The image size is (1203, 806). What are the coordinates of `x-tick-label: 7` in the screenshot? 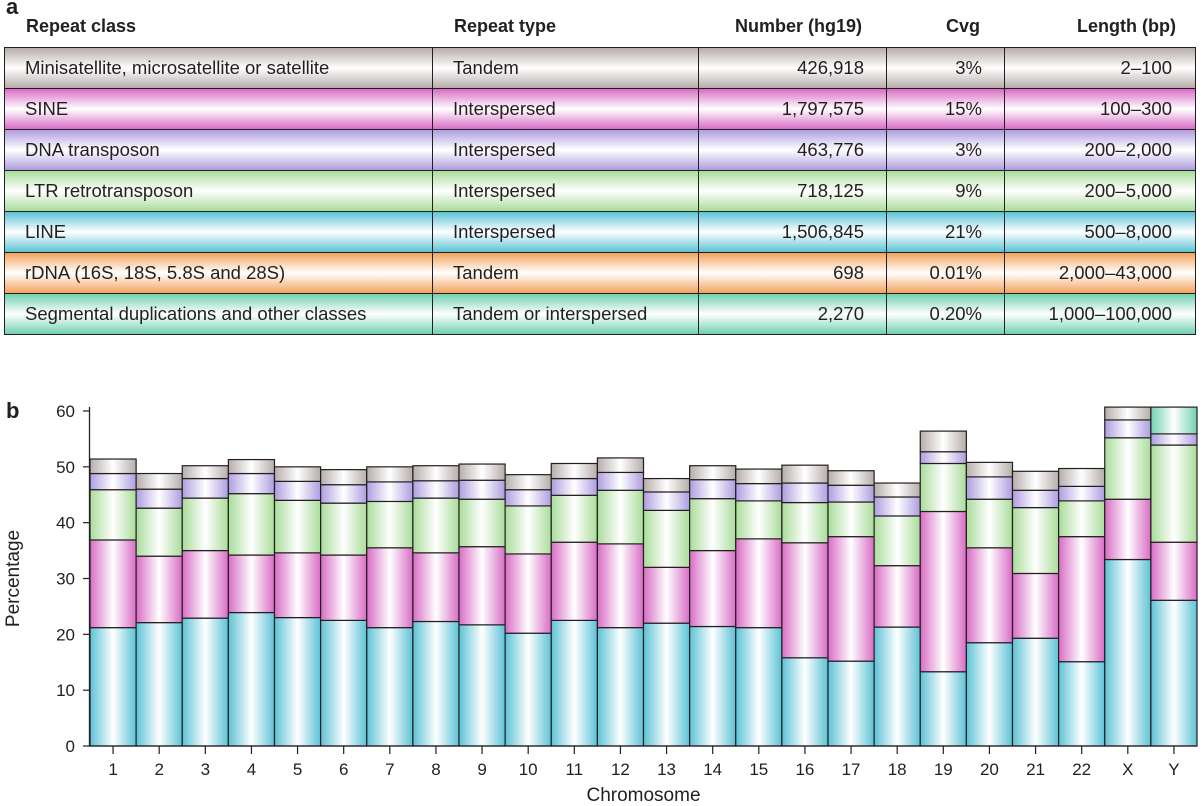 It's located at (389, 769).